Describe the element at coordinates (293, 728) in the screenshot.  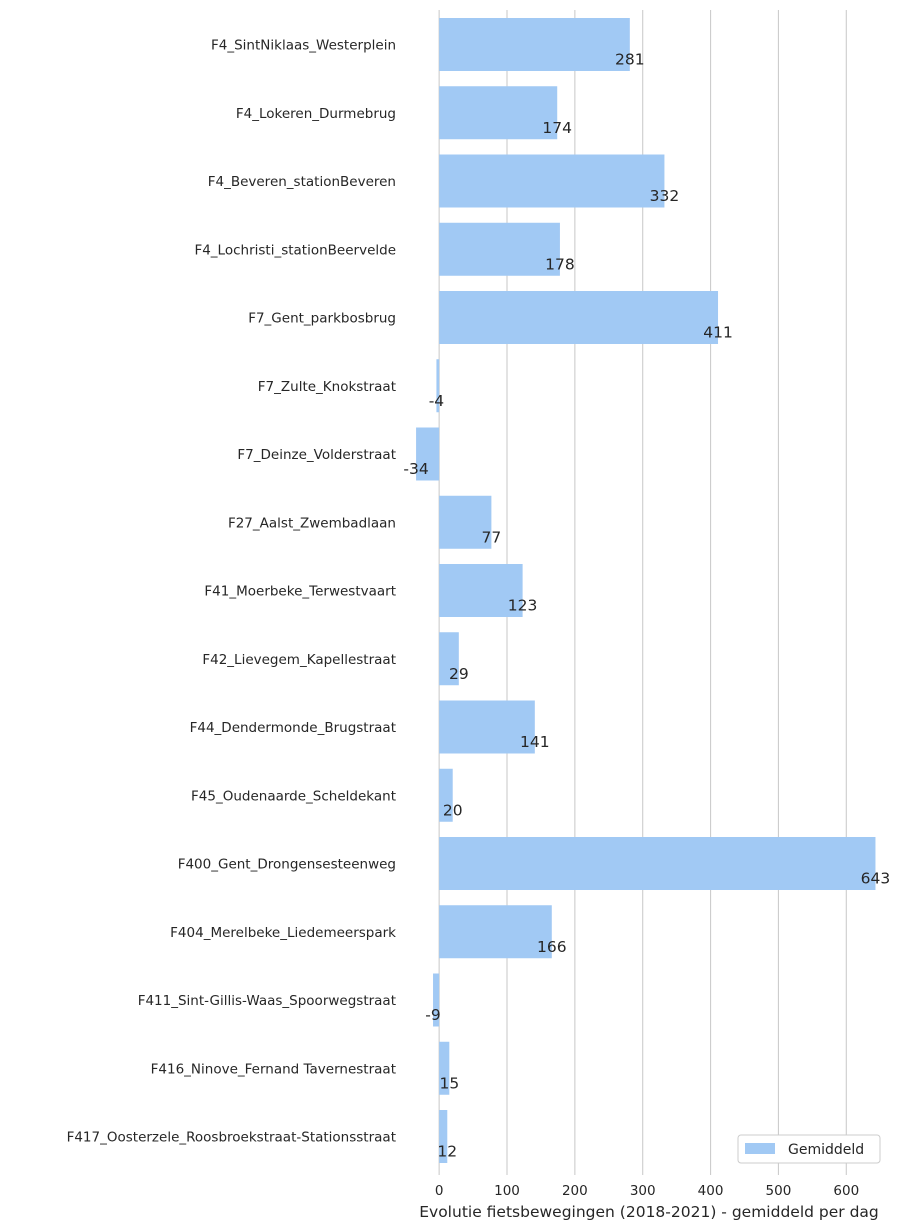
I see `category-label: F44_Dendermonde_Brugstraat` at that location.